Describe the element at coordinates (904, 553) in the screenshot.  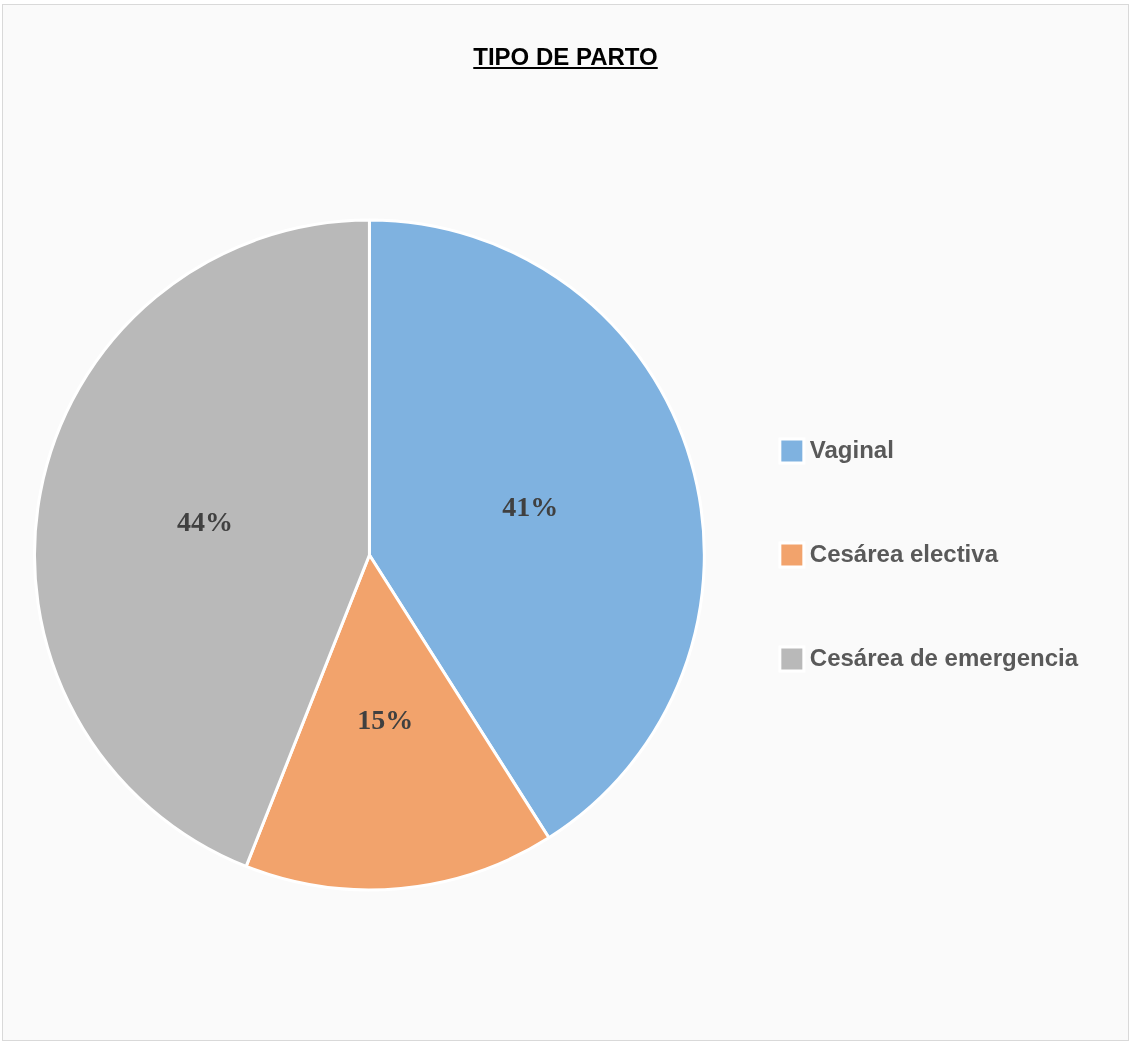
I see `legend-label: Cesárea electiva` at that location.